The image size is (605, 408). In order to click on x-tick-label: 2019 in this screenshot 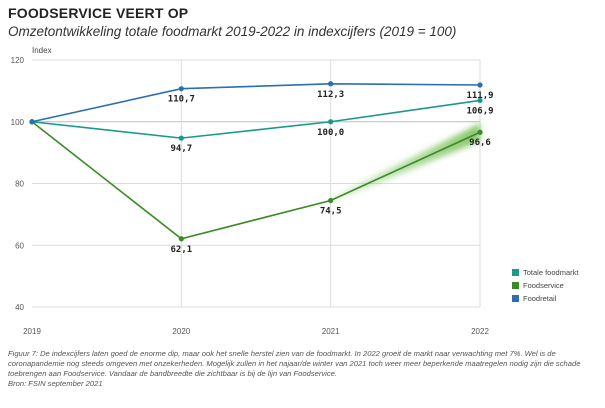, I will do `click(32, 331)`.